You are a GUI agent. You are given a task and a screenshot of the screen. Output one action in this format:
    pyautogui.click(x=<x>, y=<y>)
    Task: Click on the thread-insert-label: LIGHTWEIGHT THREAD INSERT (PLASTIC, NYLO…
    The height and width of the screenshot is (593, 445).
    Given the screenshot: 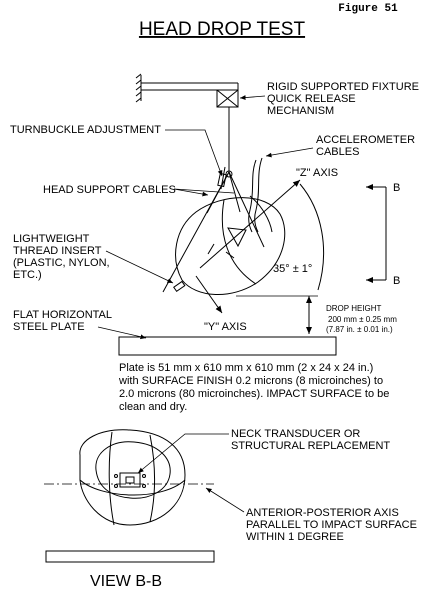 What is the action you would take?
    pyautogui.click(x=61, y=257)
    